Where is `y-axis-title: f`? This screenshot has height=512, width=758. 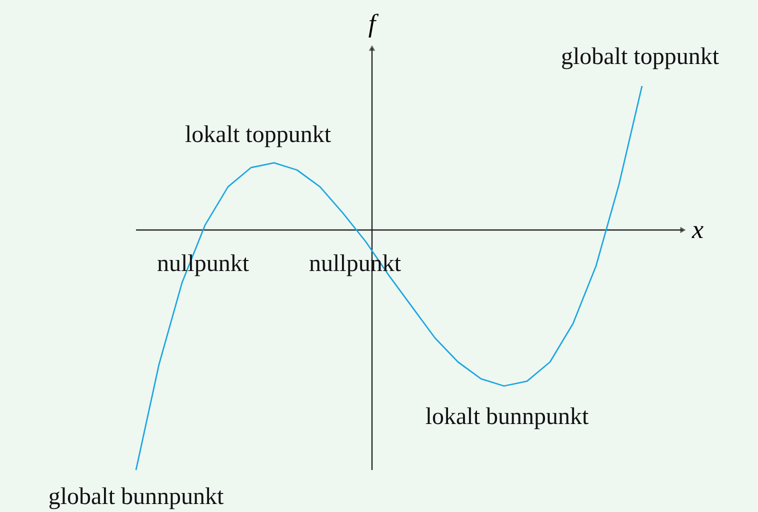 y-axis-title: f is located at coordinates (374, 23).